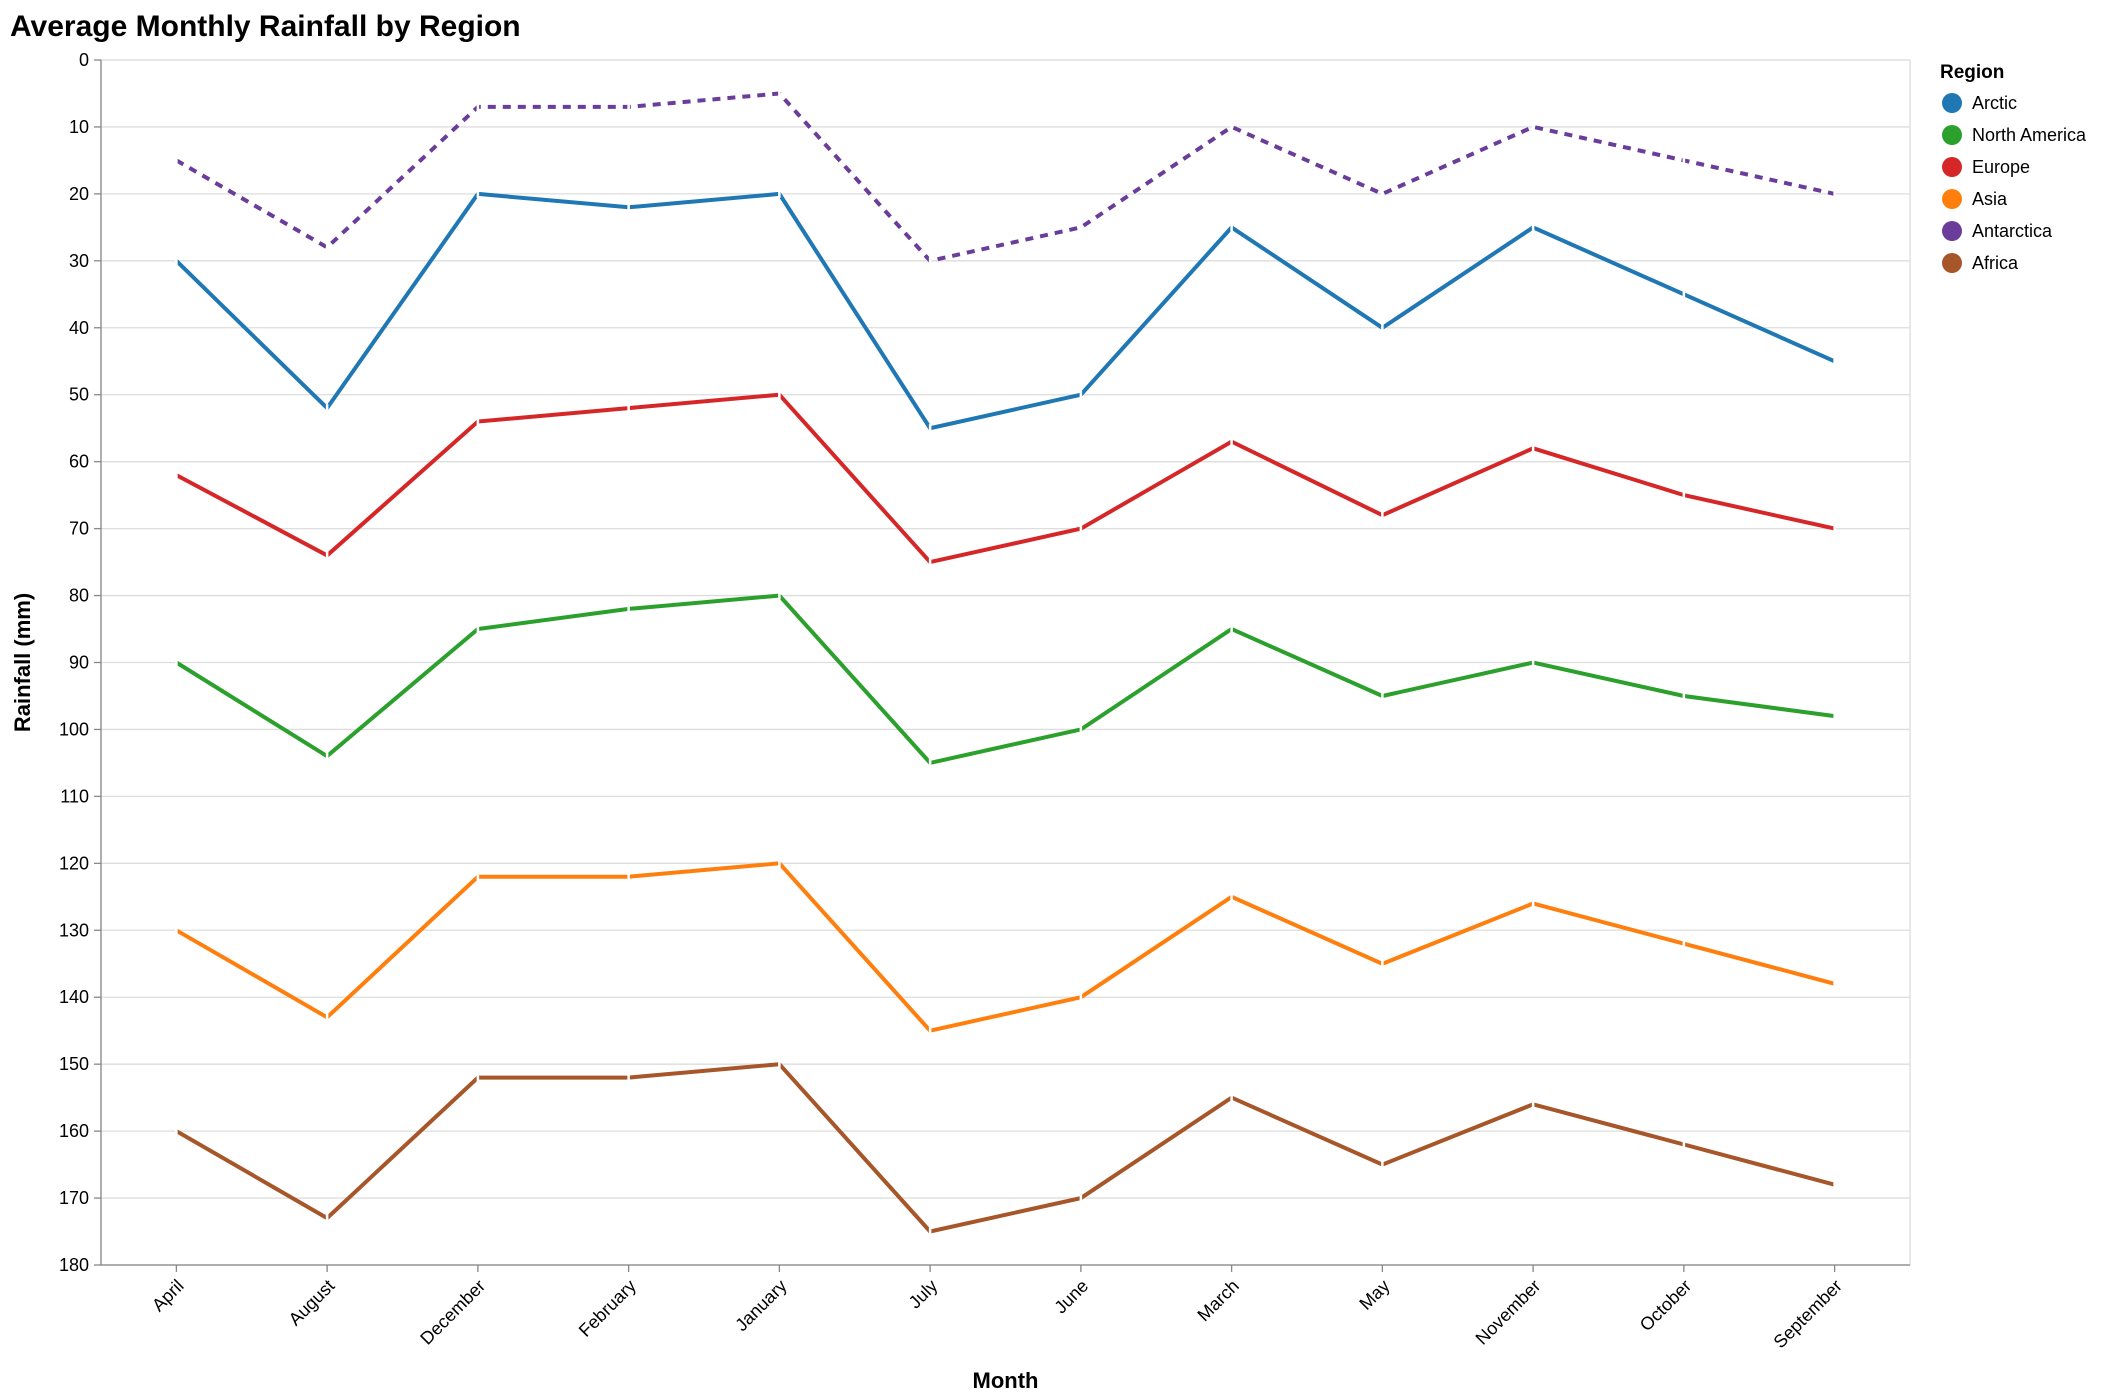  What do you see at coordinates (1374, 1295) in the screenshot?
I see `x-tick-label: May` at bounding box center [1374, 1295].